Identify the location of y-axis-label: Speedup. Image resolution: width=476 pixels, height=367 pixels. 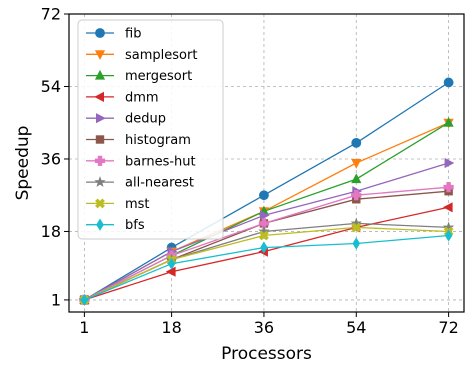
(23, 163).